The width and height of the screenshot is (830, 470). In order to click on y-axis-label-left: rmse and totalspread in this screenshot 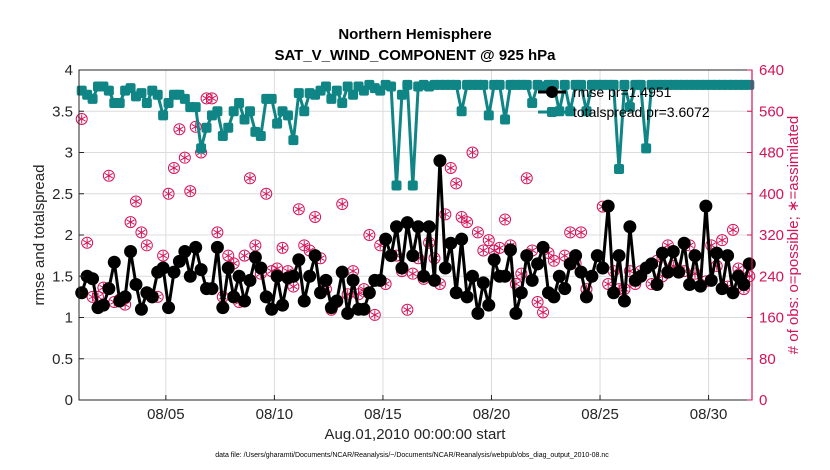, I will do `click(39, 235)`.